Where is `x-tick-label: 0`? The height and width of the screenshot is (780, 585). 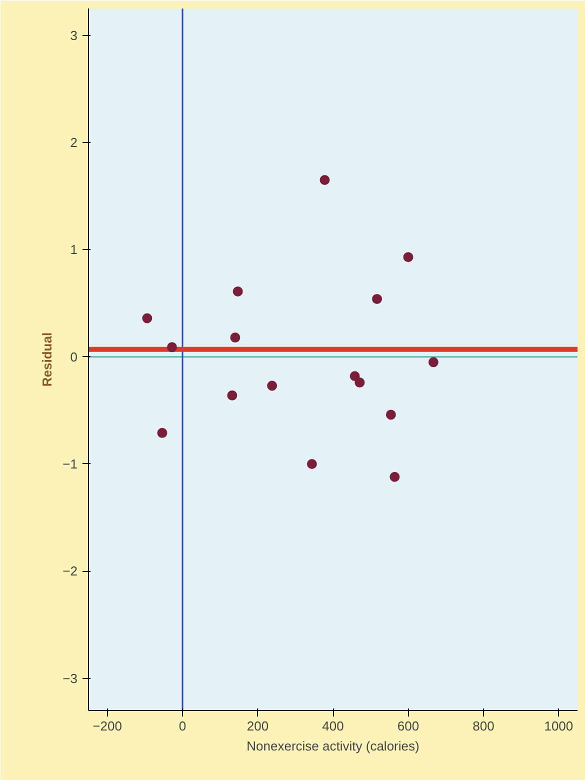
x-tick-label: 0 is located at coordinates (182, 726).